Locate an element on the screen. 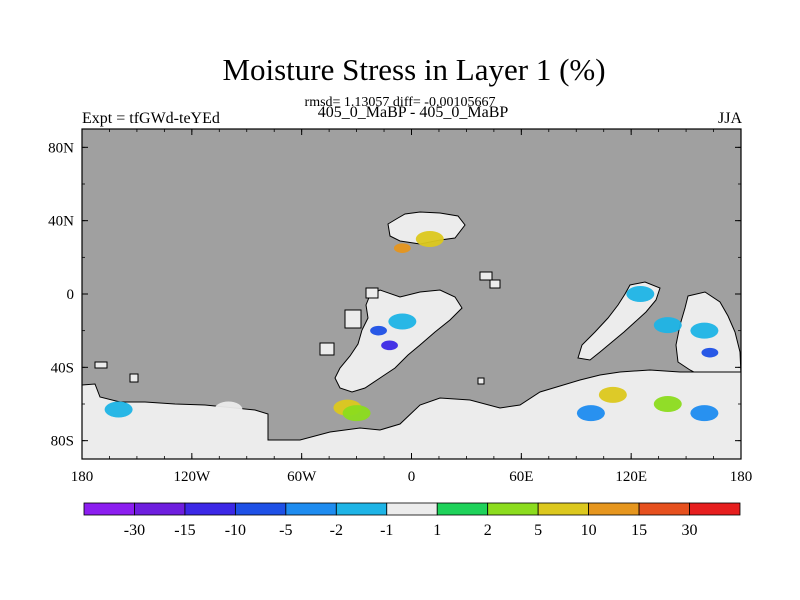 The image size is (800, 600). plot-title: Moisture Stress in Layer 1 (%) is located at coordinates (414, 69).